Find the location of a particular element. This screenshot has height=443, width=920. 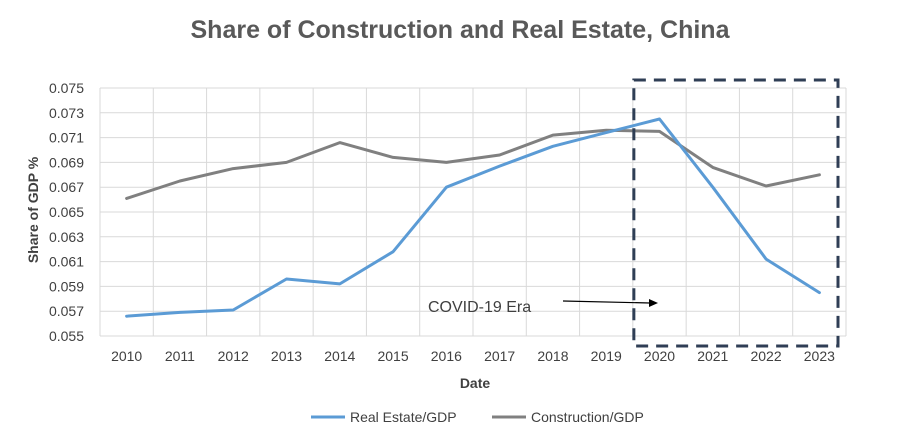

covid-era-label: COVID-19 Era is located at coordinates (479, 307).